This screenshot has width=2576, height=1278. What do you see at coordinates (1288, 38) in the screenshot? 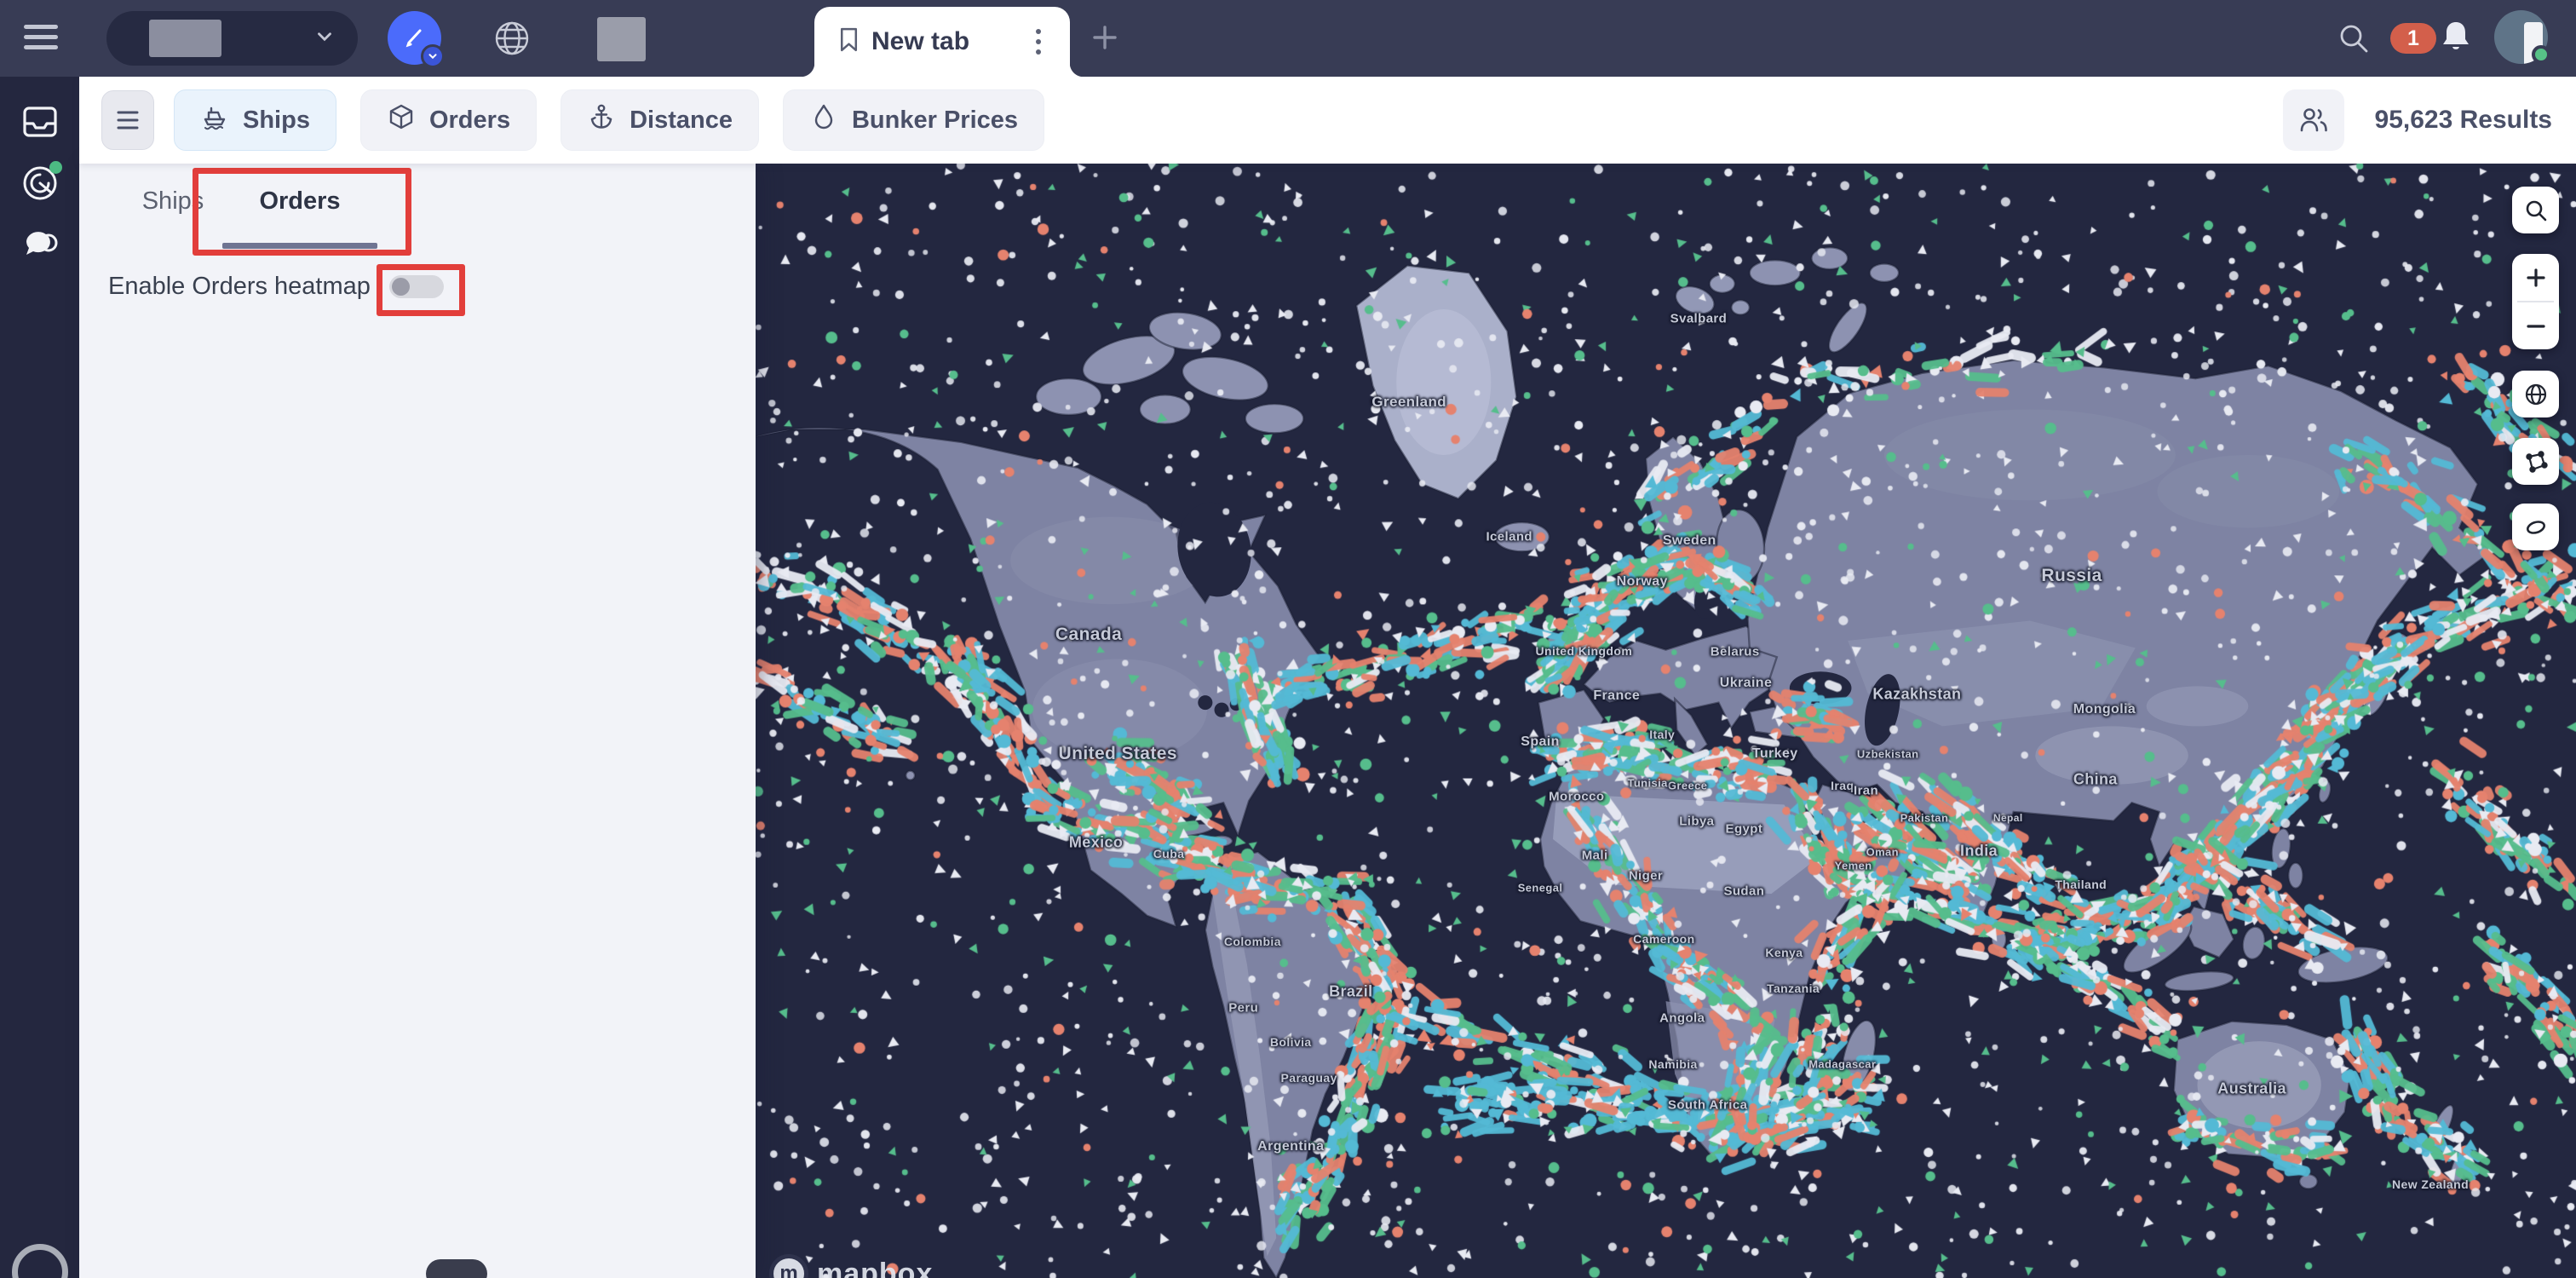
I see `top-bar: New tab 1` at bounding box center [1288, 38].